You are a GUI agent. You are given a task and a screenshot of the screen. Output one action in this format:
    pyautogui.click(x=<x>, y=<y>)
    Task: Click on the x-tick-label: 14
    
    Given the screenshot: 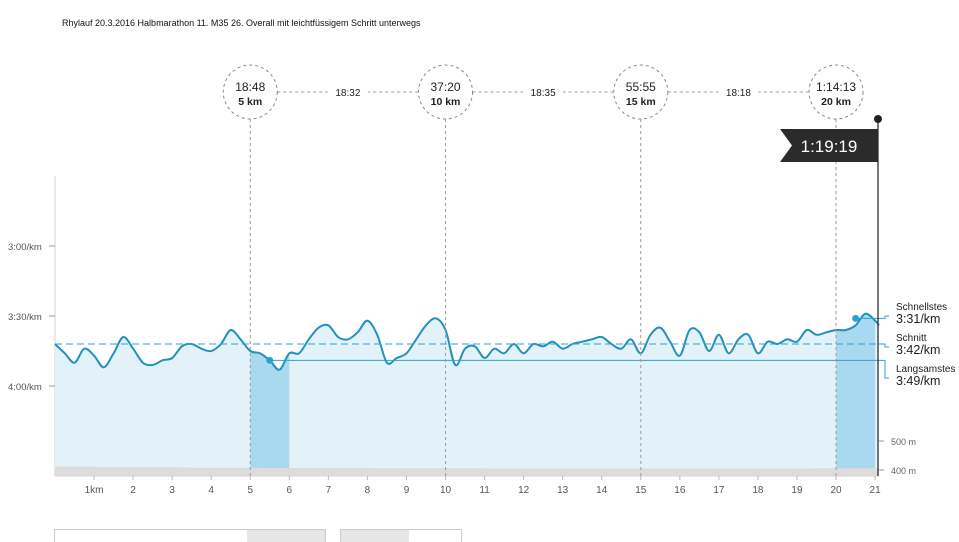 What is the action you would take?
    pyautogui.click(x=602, y=490)
    